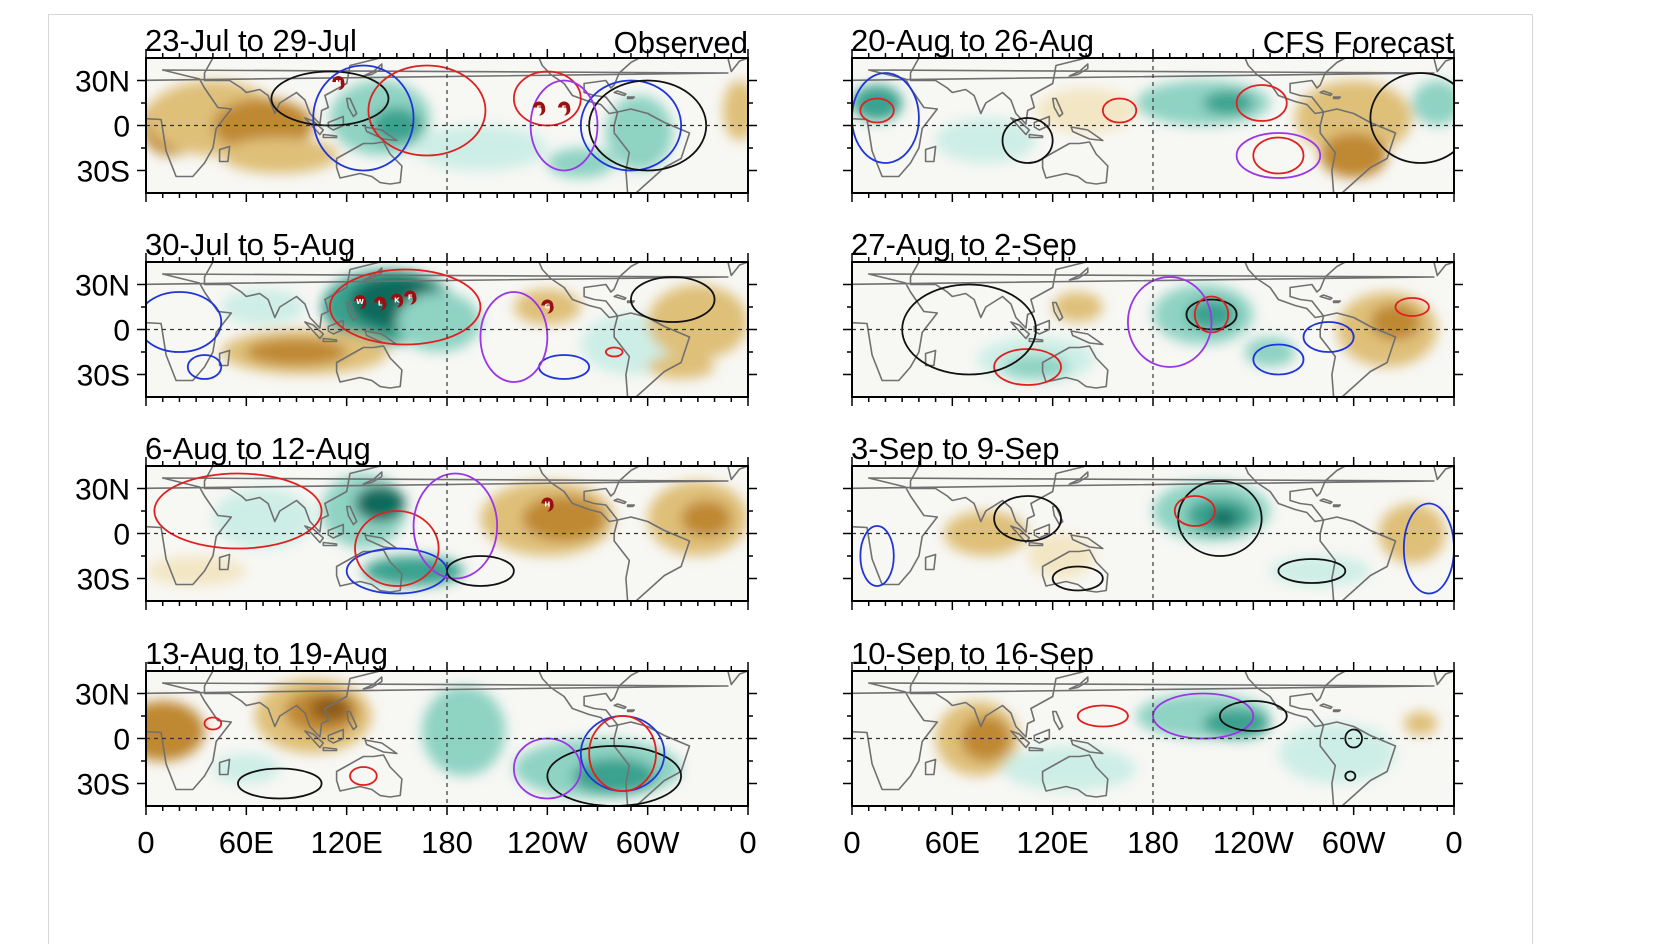 The width and height of the screenshot is (1678, 944). Describe the element at coordinates (258, 448) in the screenshot. I see `panel-title: 6-Aug to 12-Aug` at that location.